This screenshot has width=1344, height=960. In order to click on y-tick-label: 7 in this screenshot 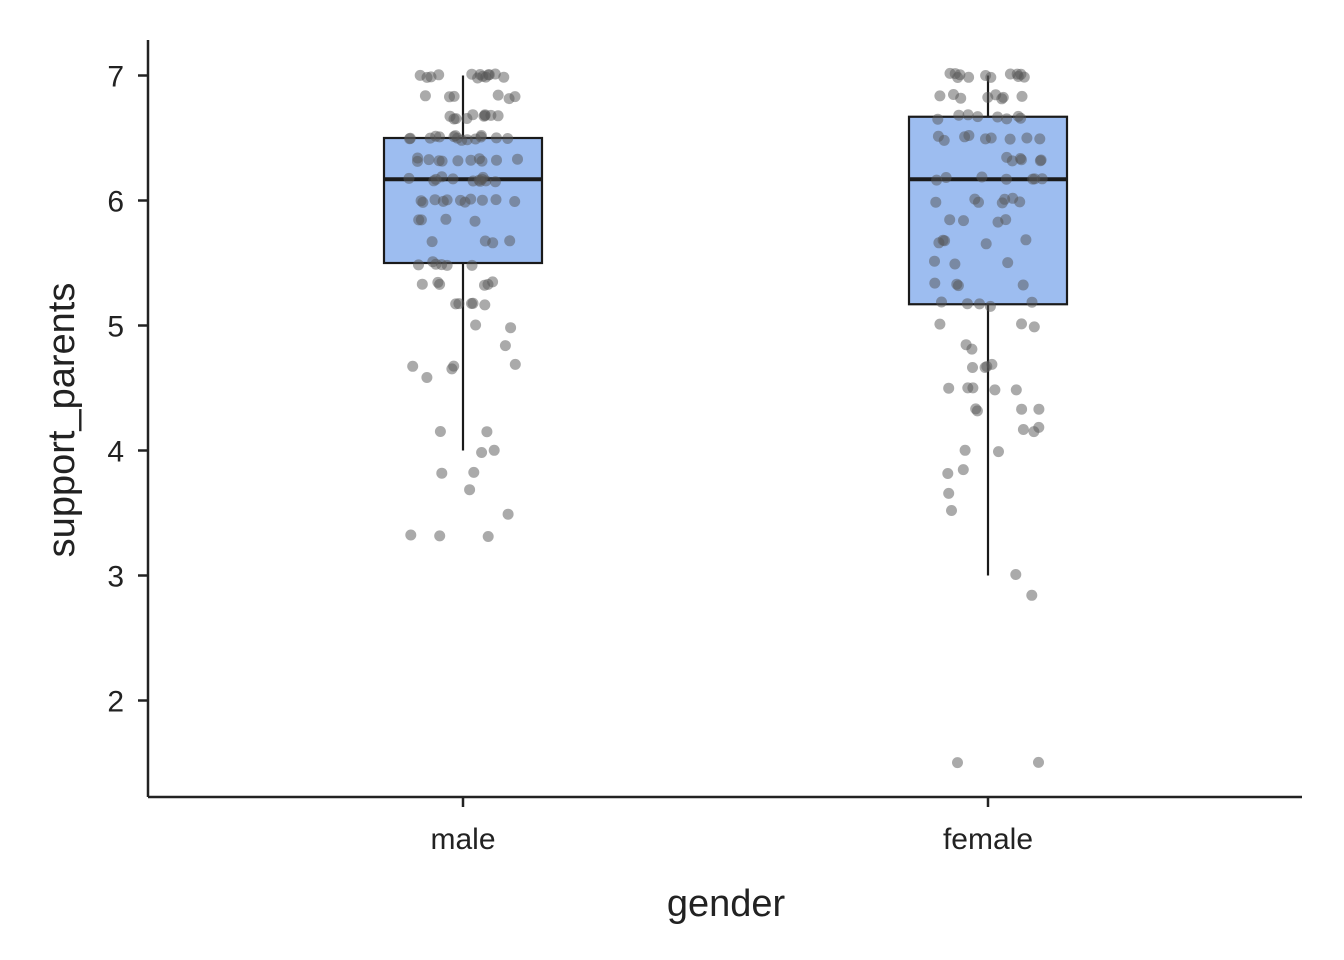, I will do `click(115, 77)`.